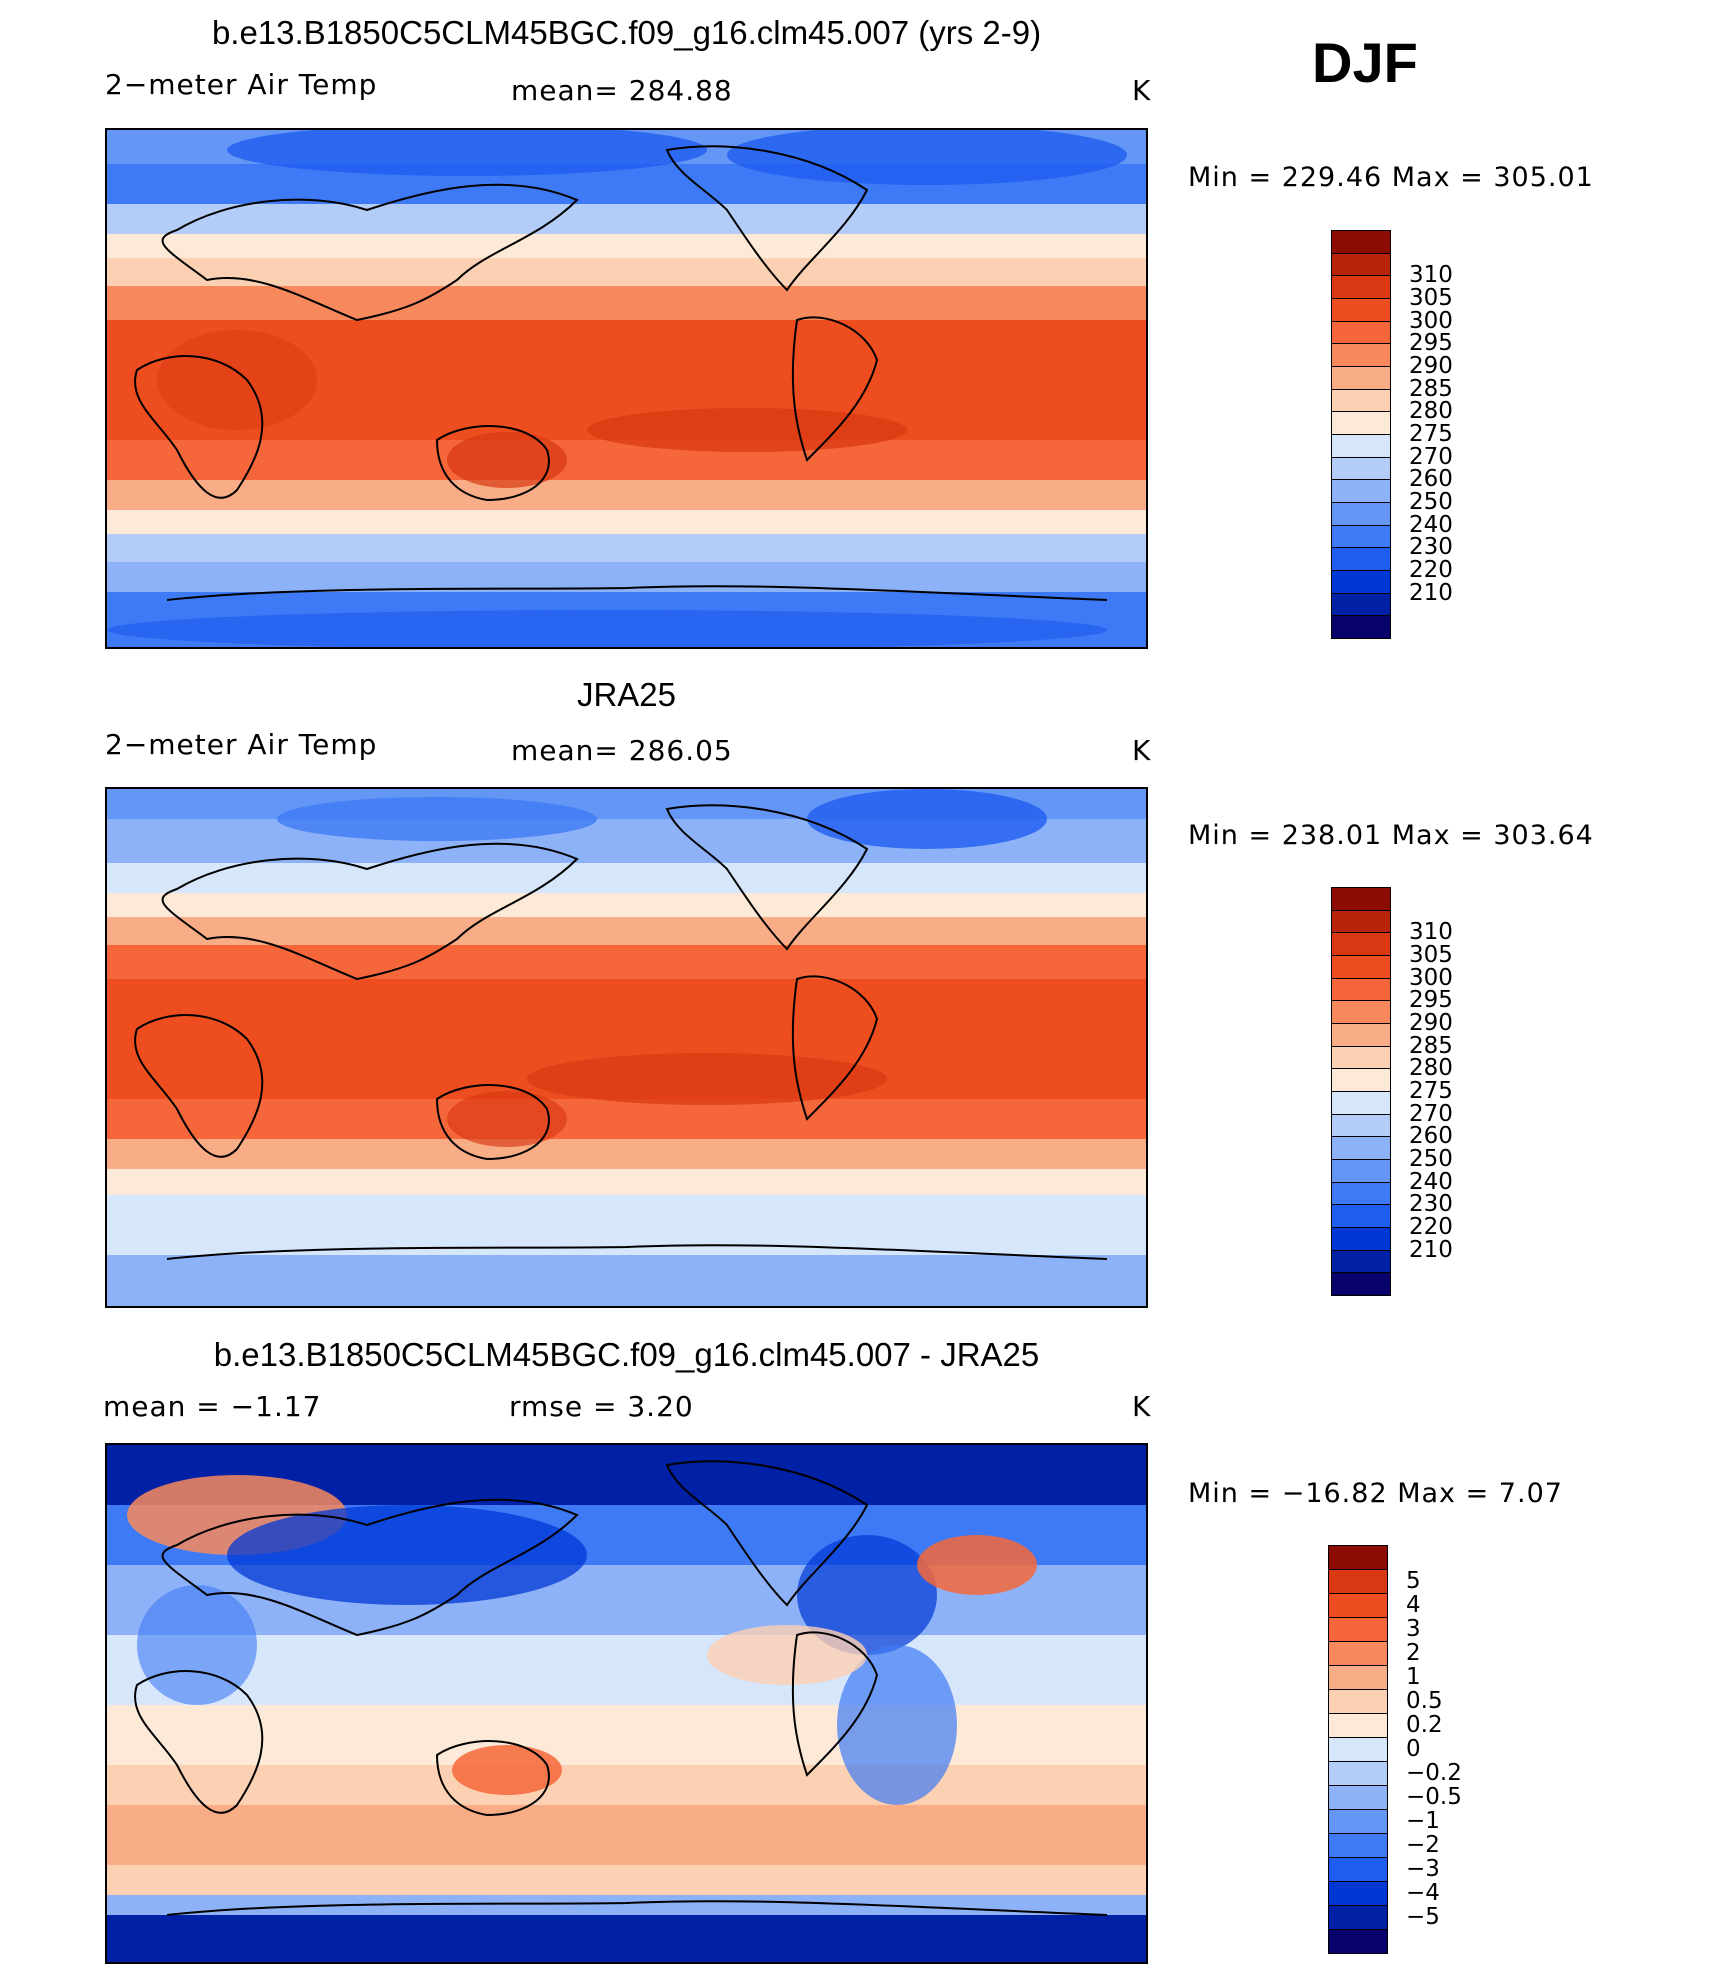 This screenshot has height=1969, width=1710. I want to click on panel-3-rmse: rmse = 3.20, so click(601, 1406).